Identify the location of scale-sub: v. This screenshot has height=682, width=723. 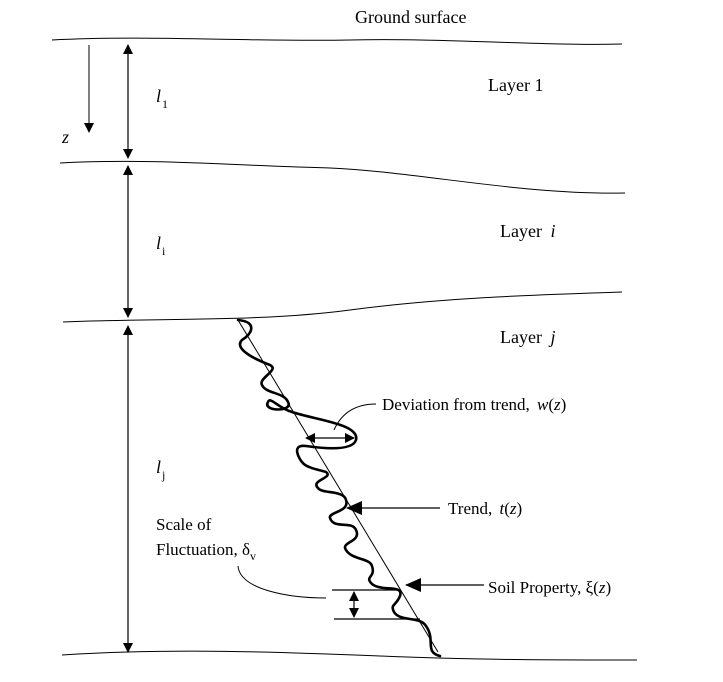
(253, 556).